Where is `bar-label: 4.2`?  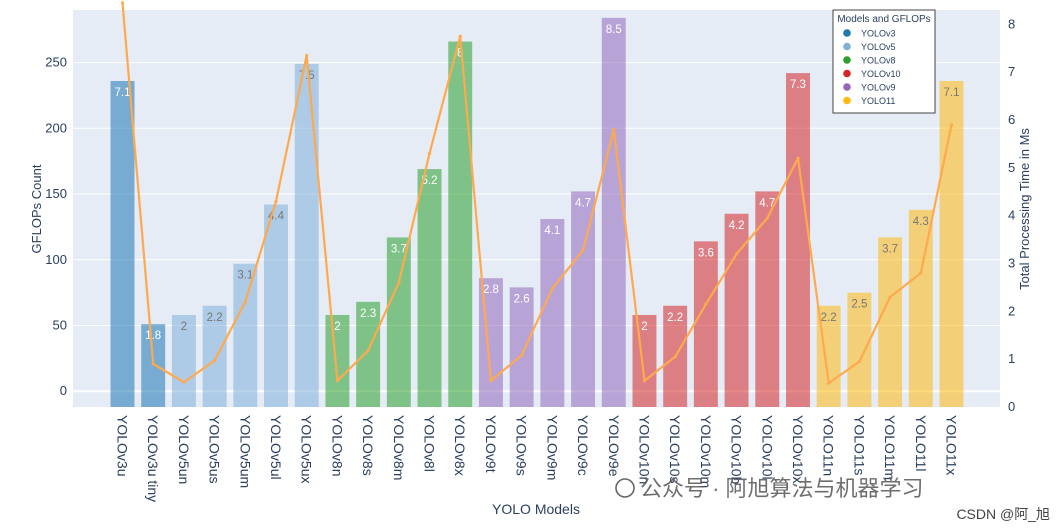 bar-label: 4.2 is located at coordinates (737, 226).